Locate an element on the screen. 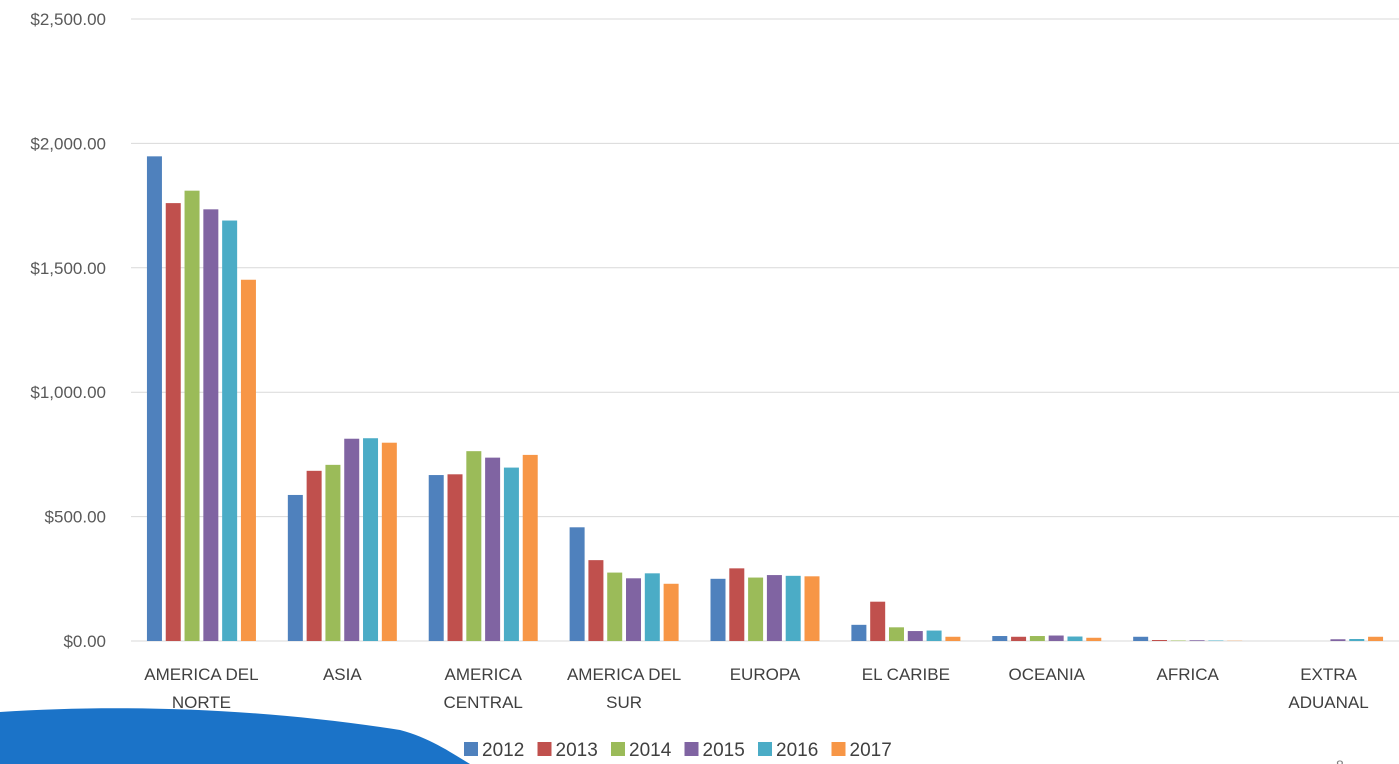  y-tick-label: $1,500.00 is located at coordinates (68, 268).